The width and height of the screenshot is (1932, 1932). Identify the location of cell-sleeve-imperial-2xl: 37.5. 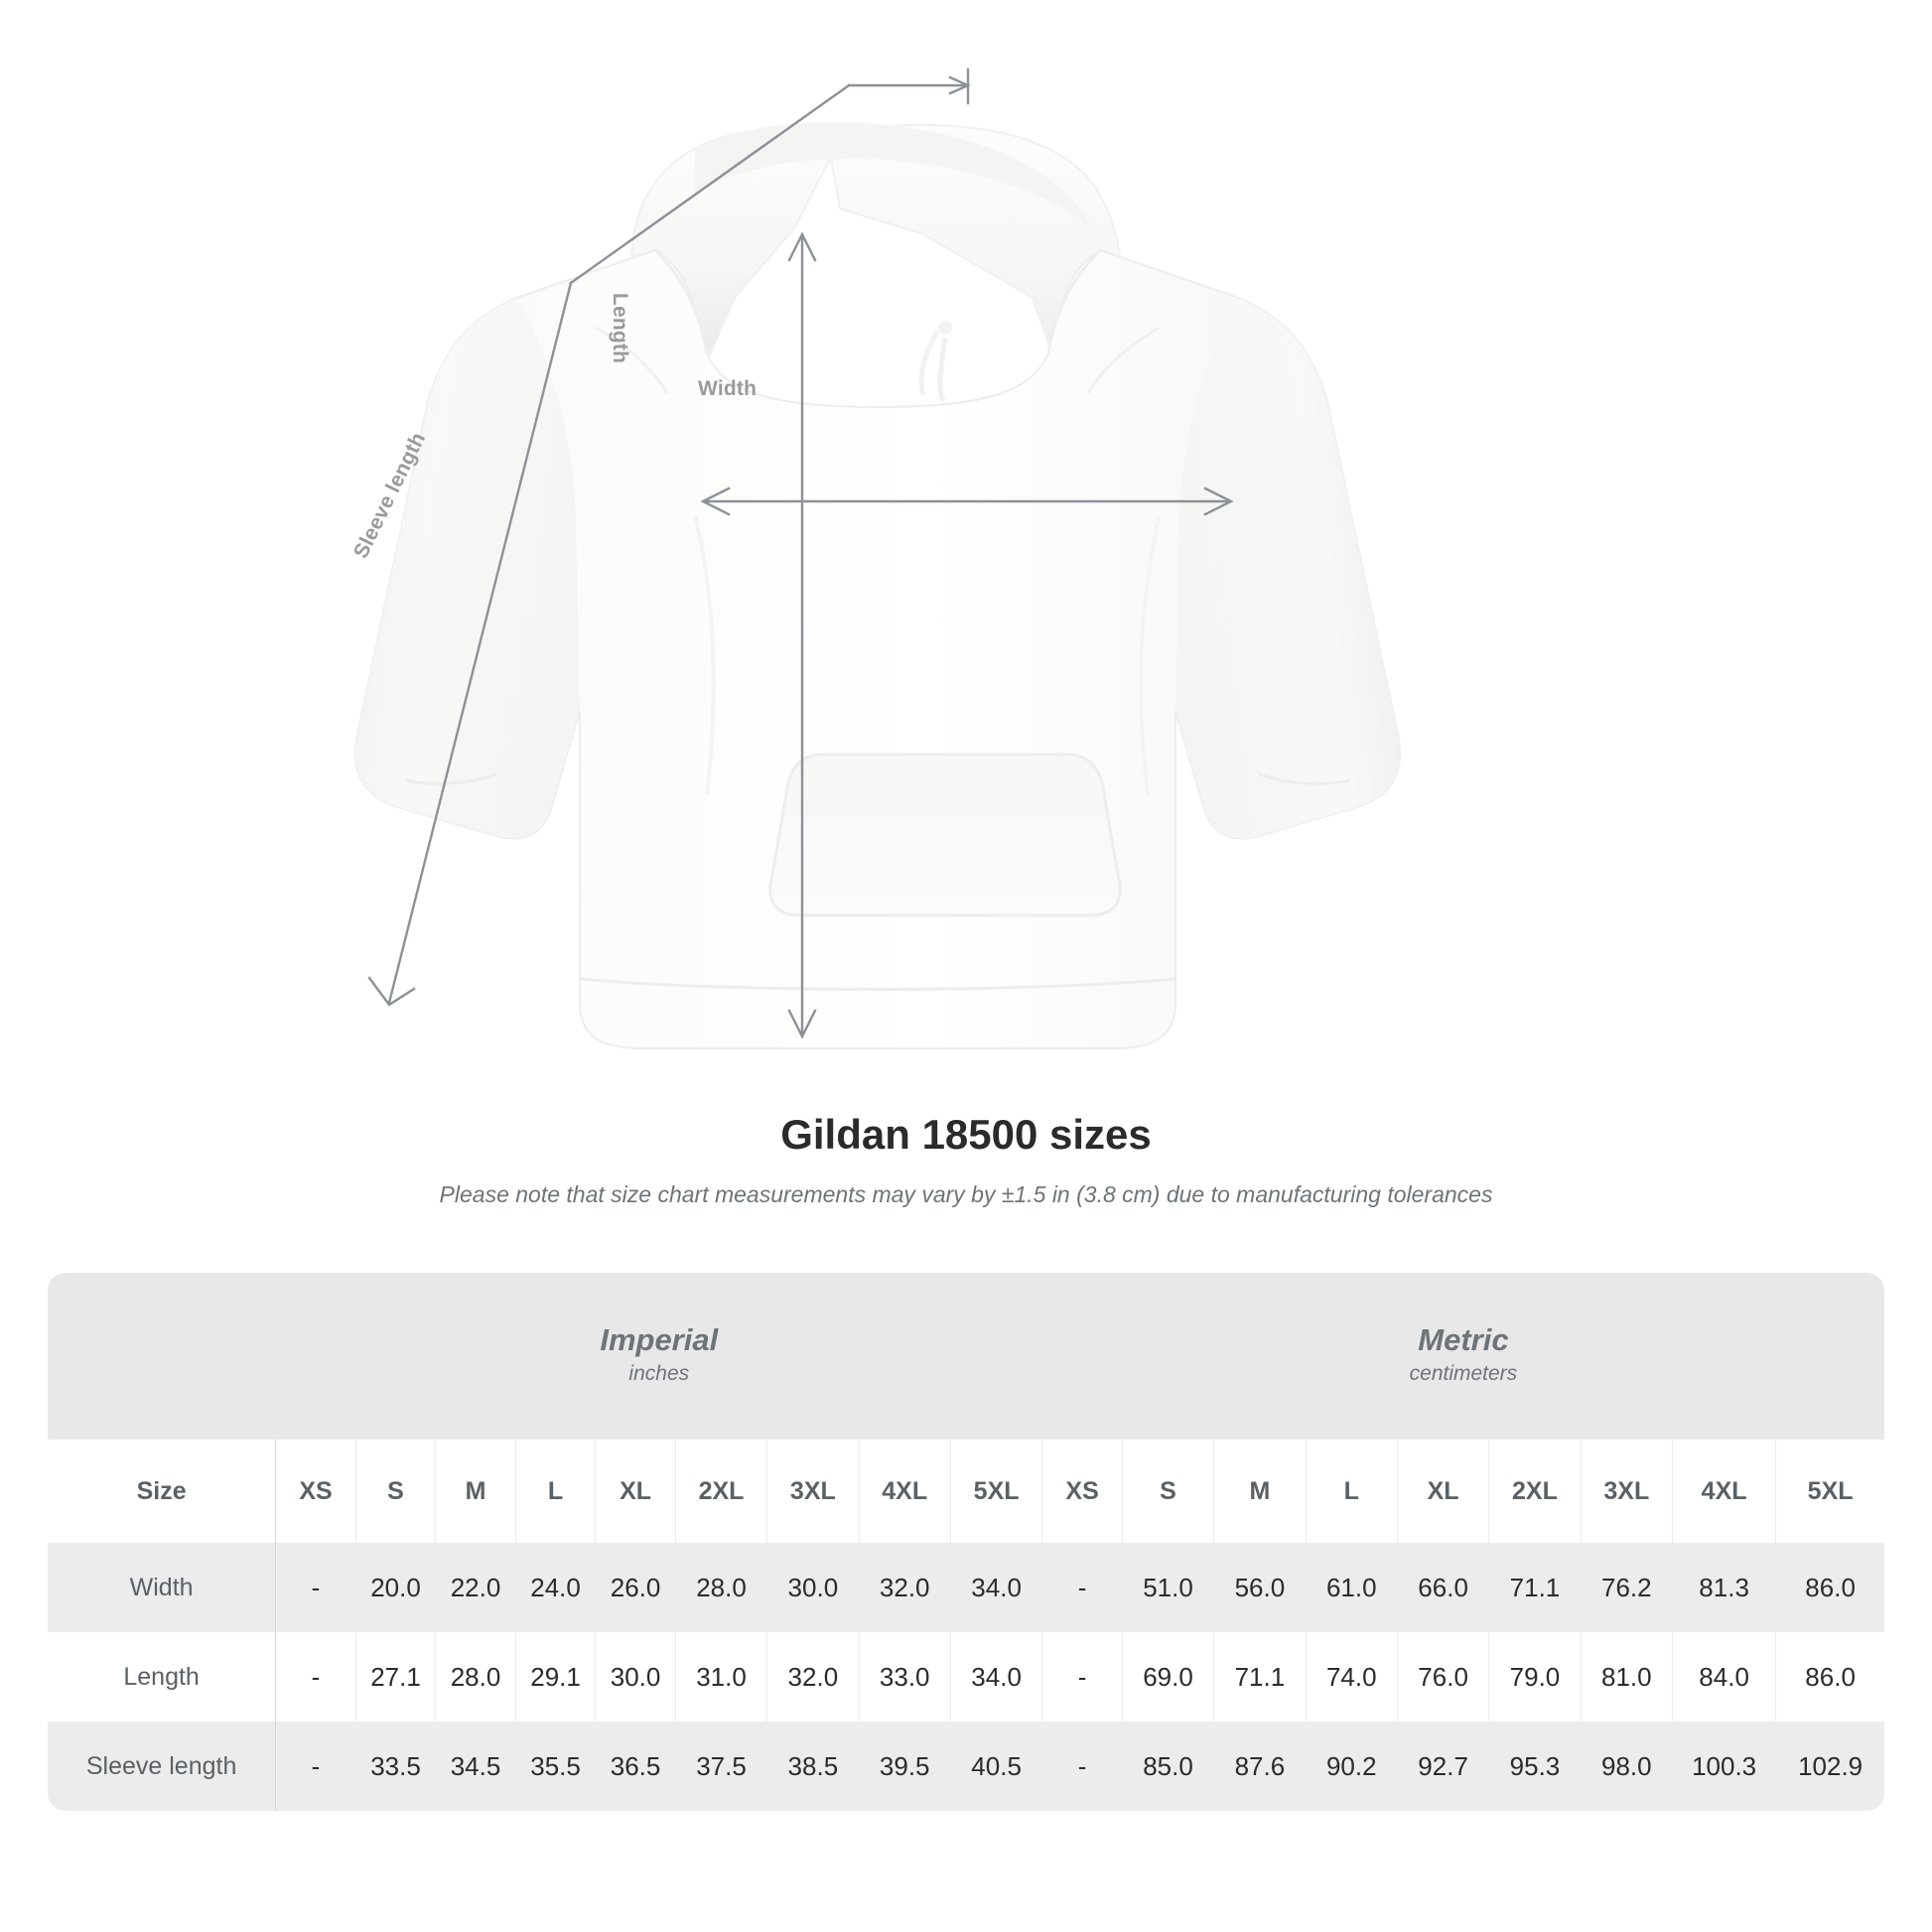
(722, 1767).